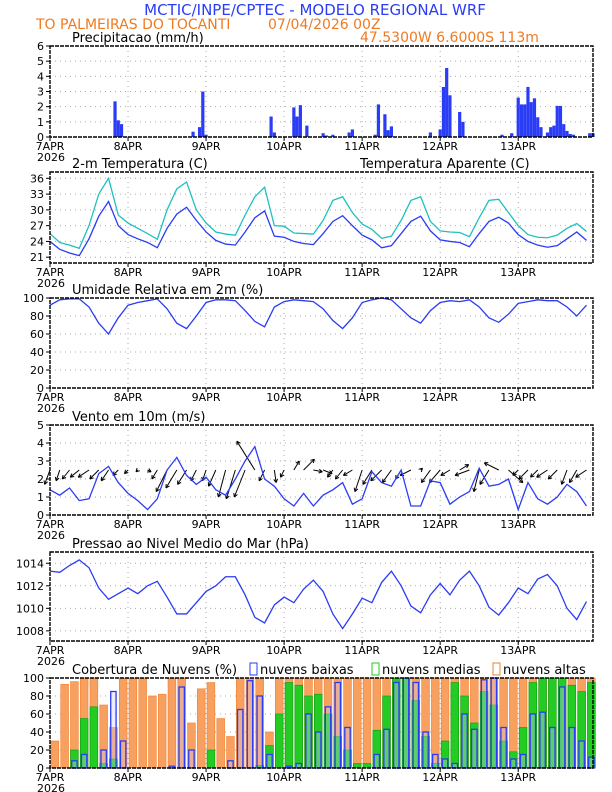 Image resolution: width=612 pixels, height=792 pixels. Describe the element at coordinates (138, 38) in the screenshot. I see `panel-title: Precipitacao (mm/h)` at that location.